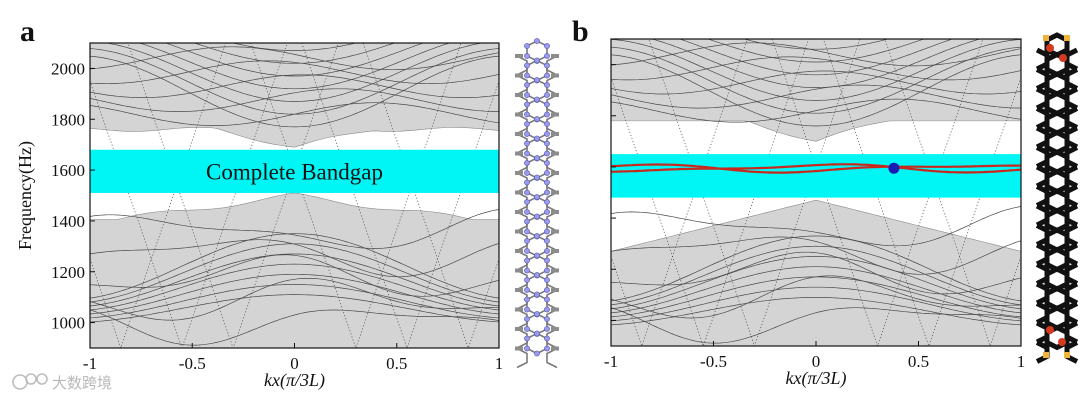 Image resolution: width=1080 pixels, height=407 pixels. I want to click on bandgap-region, so click(816, 176).